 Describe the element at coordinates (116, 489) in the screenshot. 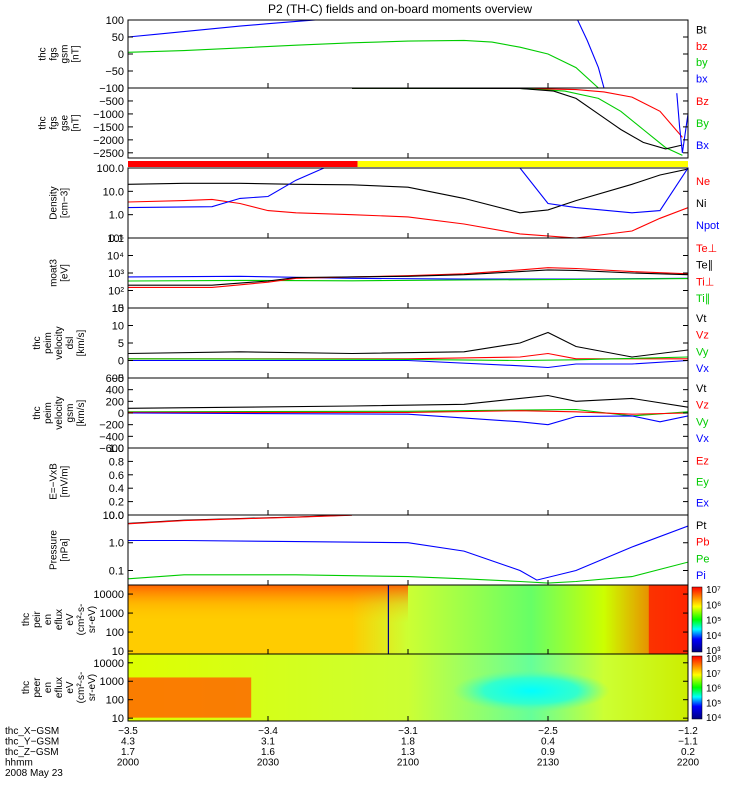

I see `y-tick-label: 0.4` at that location.